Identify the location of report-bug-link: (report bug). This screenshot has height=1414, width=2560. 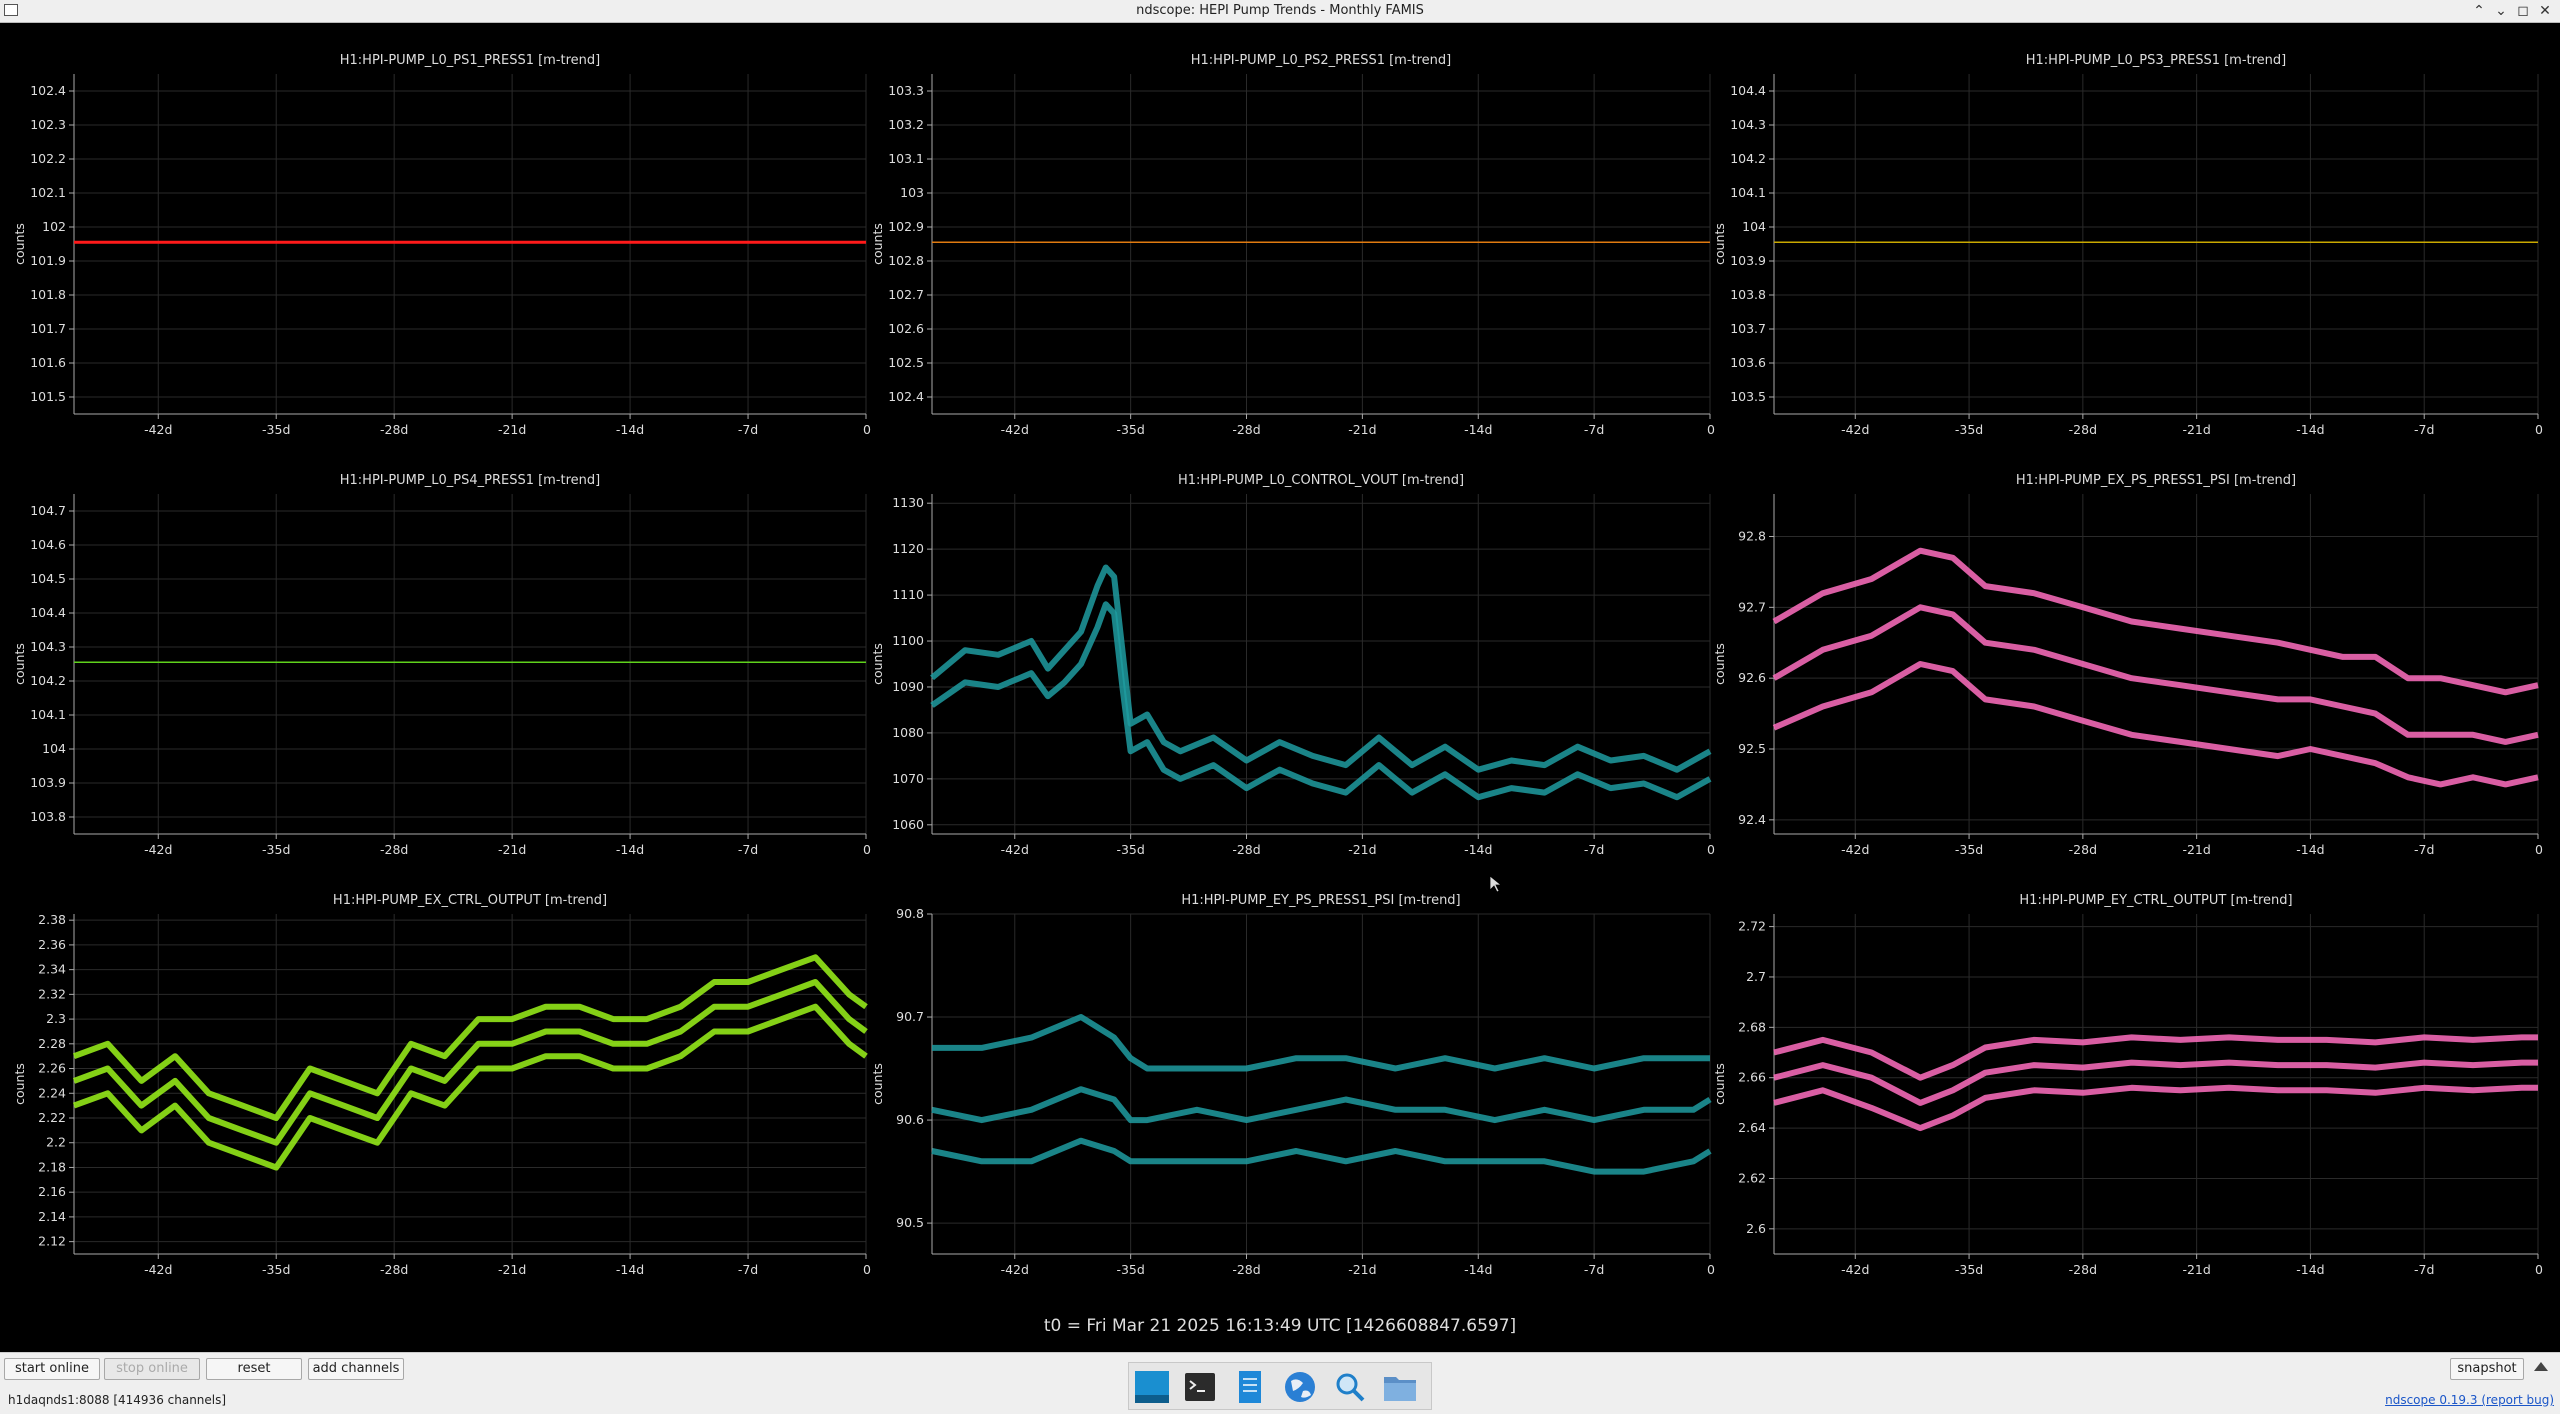
(2517, 1400).